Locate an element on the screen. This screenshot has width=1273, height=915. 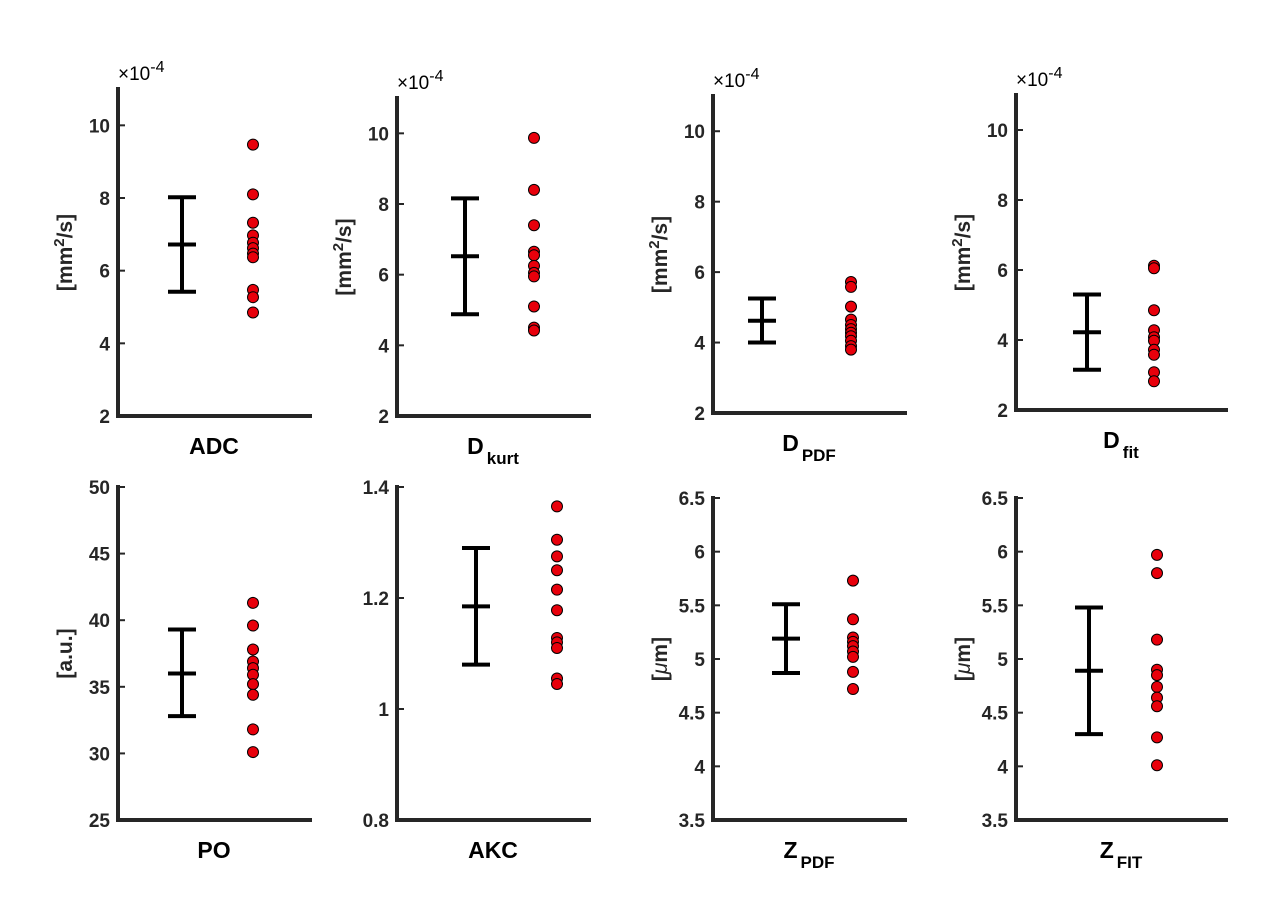
panel-6-xlabel: AKC is located at coordinates (493, 850).